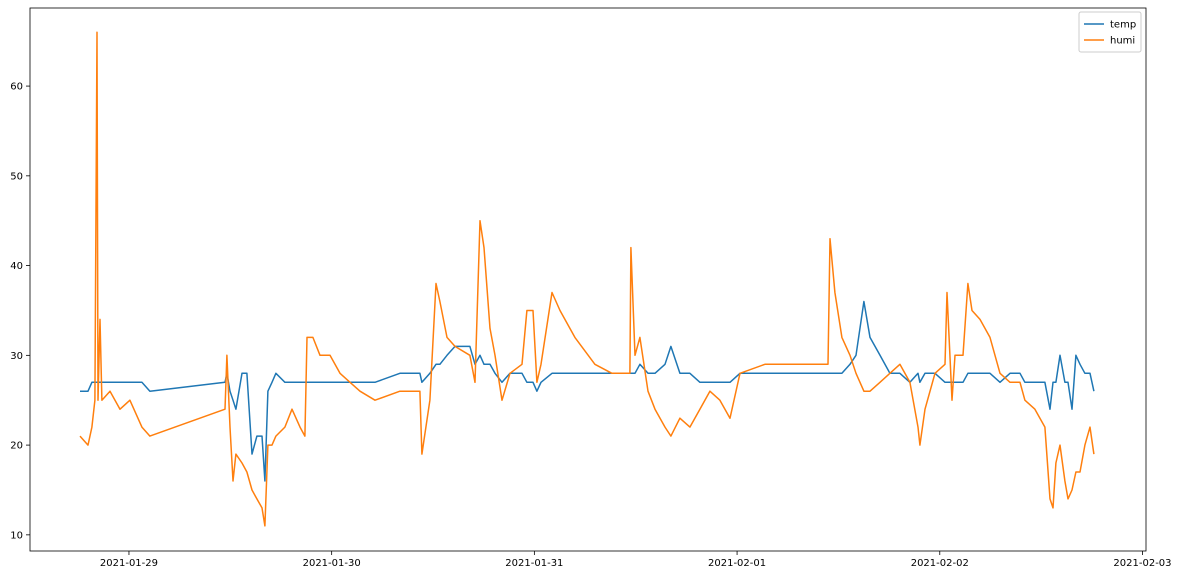 The image size is (1185, 583). I want to click on legend-label: temp, so click(1123, 25).